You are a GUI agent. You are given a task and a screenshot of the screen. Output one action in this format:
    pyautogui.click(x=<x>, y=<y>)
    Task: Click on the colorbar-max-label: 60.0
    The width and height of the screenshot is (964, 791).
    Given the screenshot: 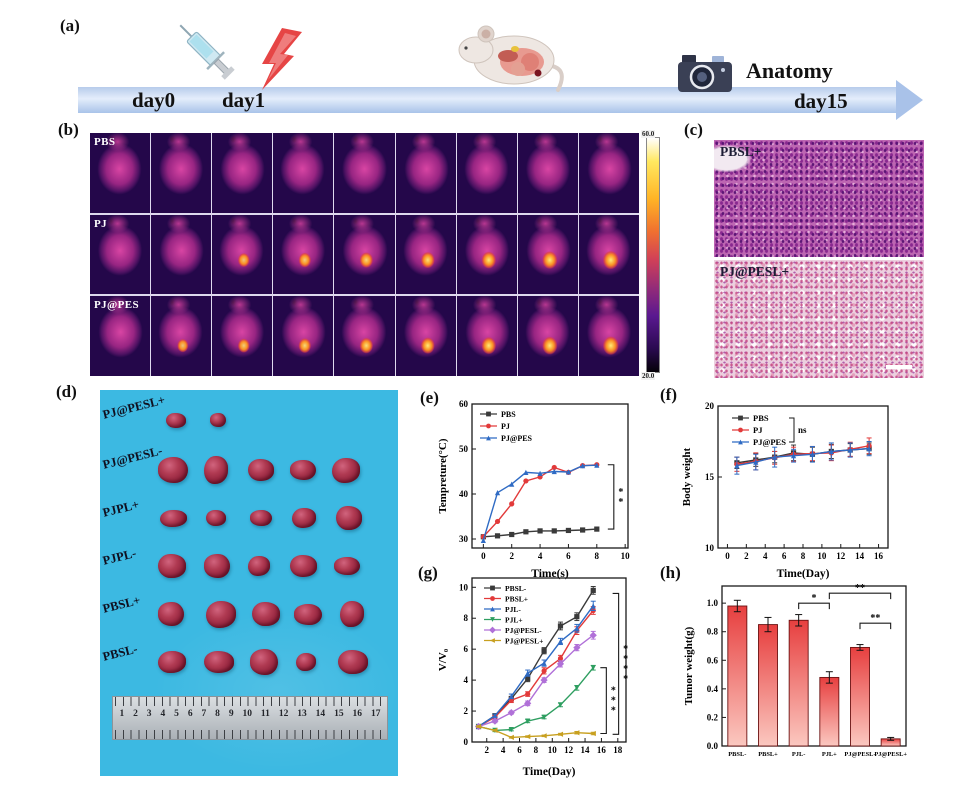 What is the action you would take?
    pyautogui.click(x=648, y=134)
    